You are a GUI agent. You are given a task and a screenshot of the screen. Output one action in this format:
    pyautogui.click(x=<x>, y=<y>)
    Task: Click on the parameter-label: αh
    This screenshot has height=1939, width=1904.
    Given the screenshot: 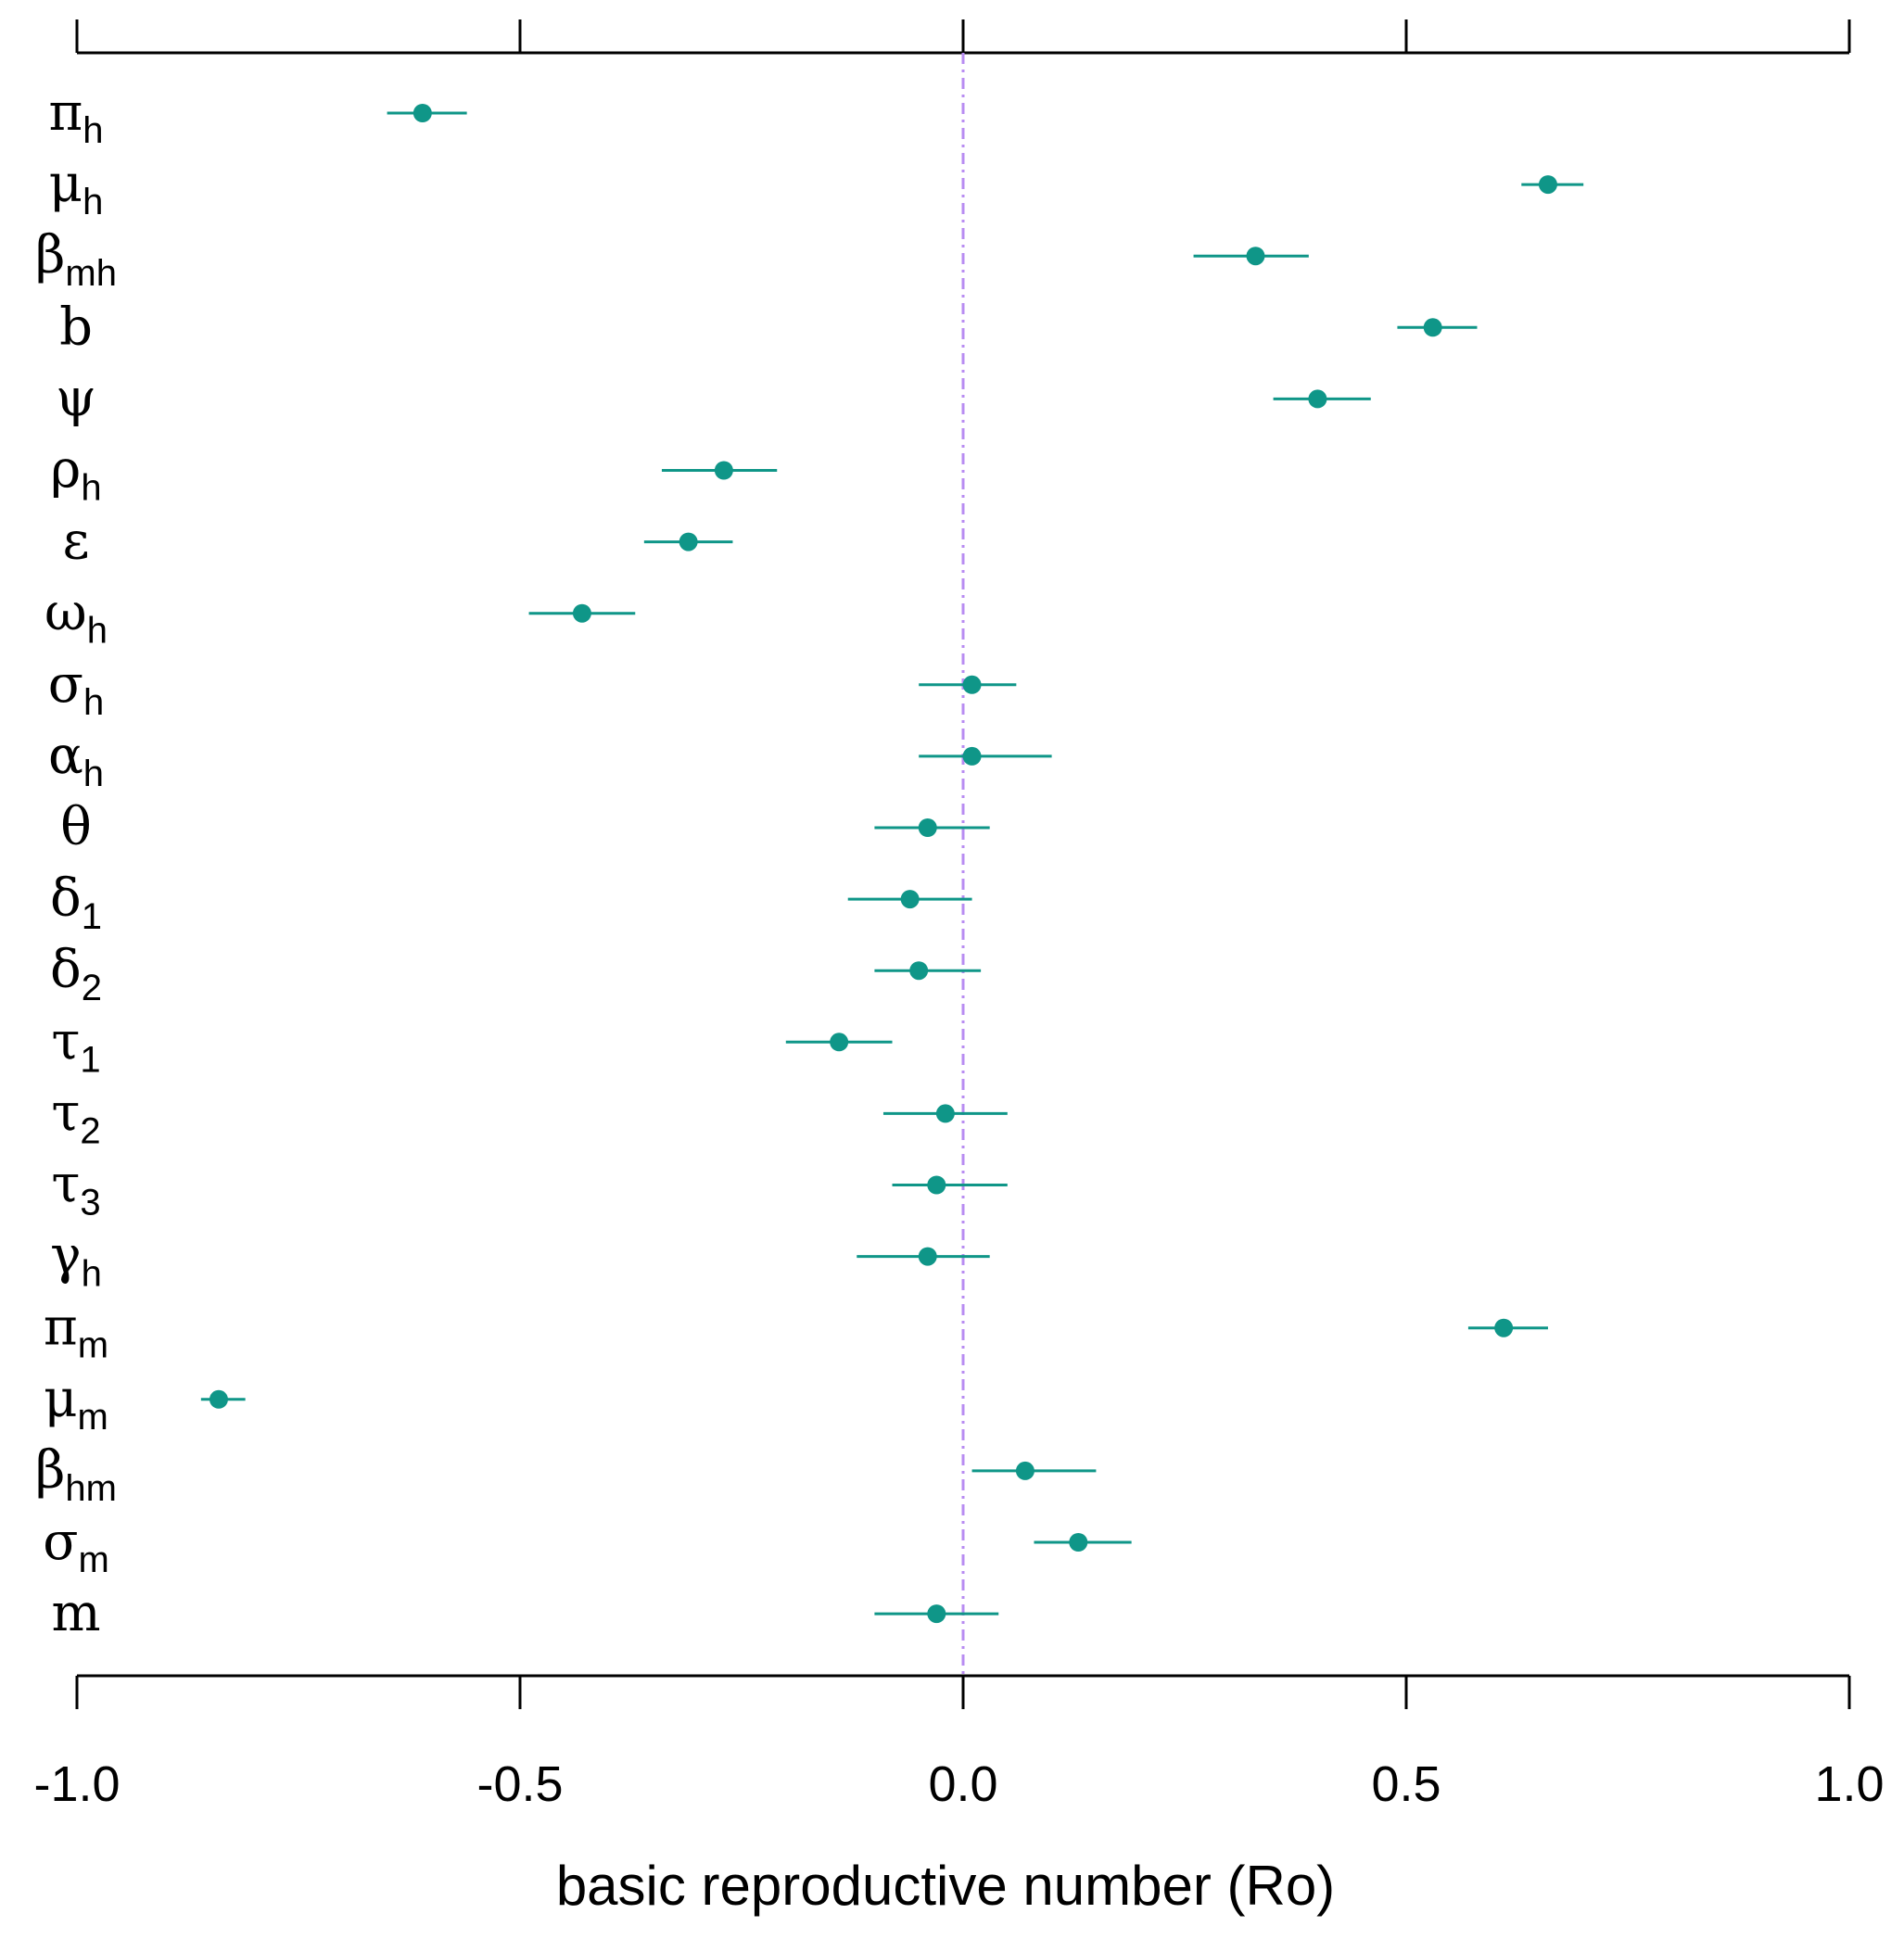 What is the action you would take?
    pyautogui.click(x=76, y=760)
    